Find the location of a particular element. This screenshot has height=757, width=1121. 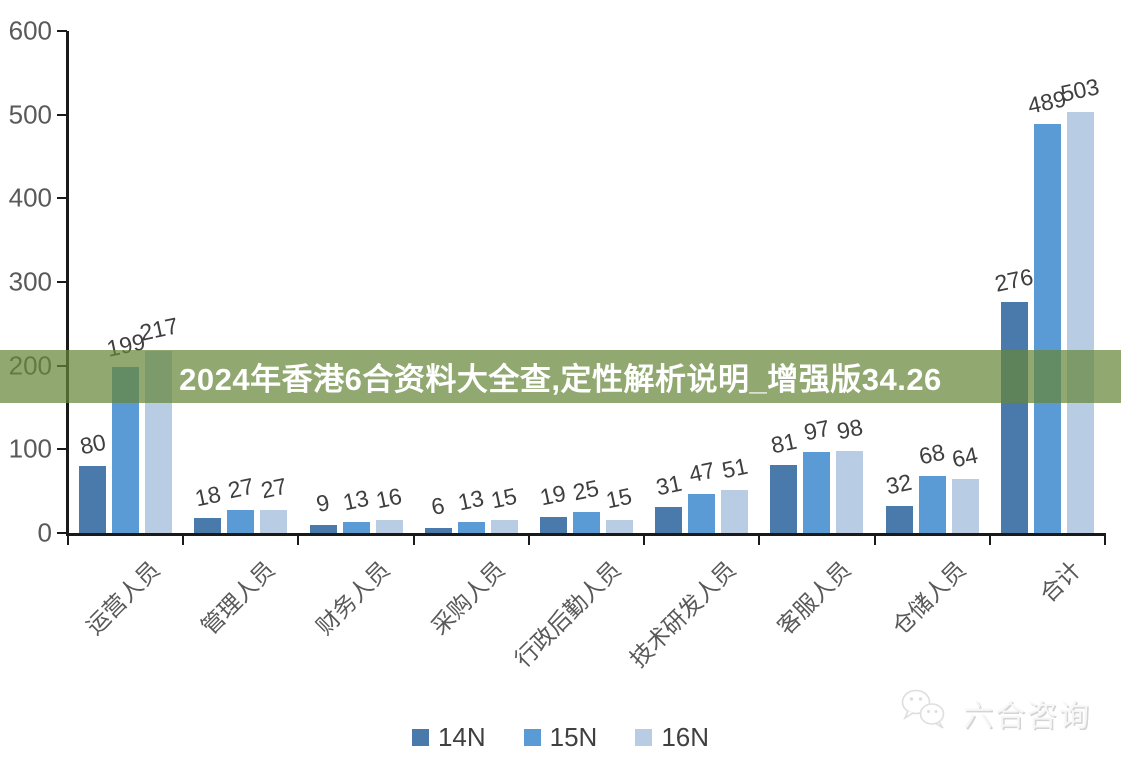

bar-15N-仓储人员: 68 is located at coordinates (932, 486).